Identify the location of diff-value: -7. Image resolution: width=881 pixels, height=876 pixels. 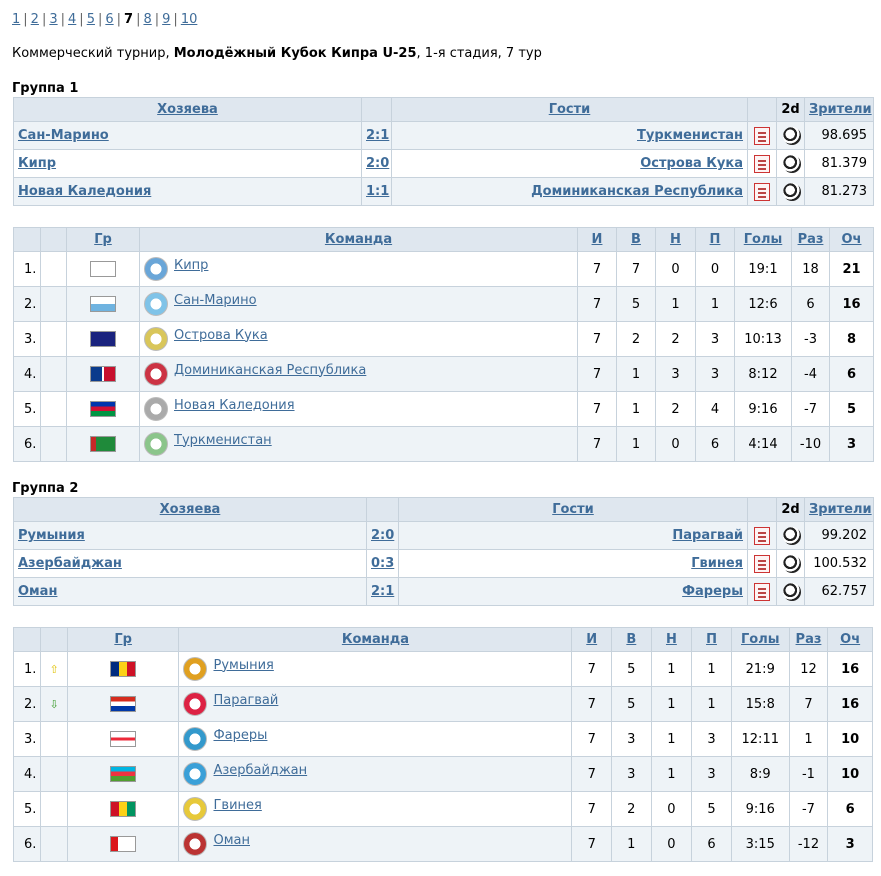
(810, 409).